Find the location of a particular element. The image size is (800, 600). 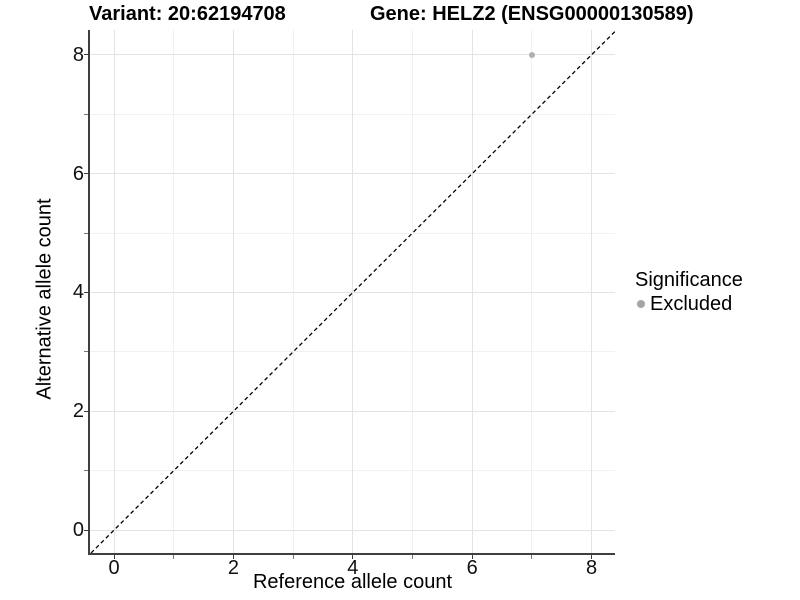

x-tick-label: 2 is located at coordinates (233, 568).